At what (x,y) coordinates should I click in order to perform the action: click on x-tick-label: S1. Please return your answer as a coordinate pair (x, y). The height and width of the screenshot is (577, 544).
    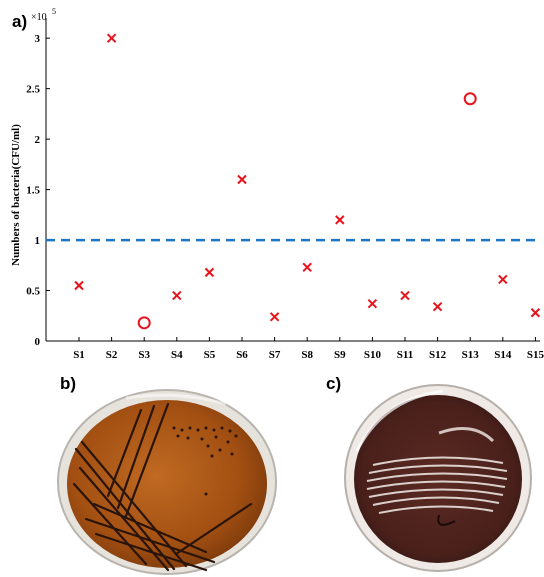
    Looking at the image, I should click on (79, 354).